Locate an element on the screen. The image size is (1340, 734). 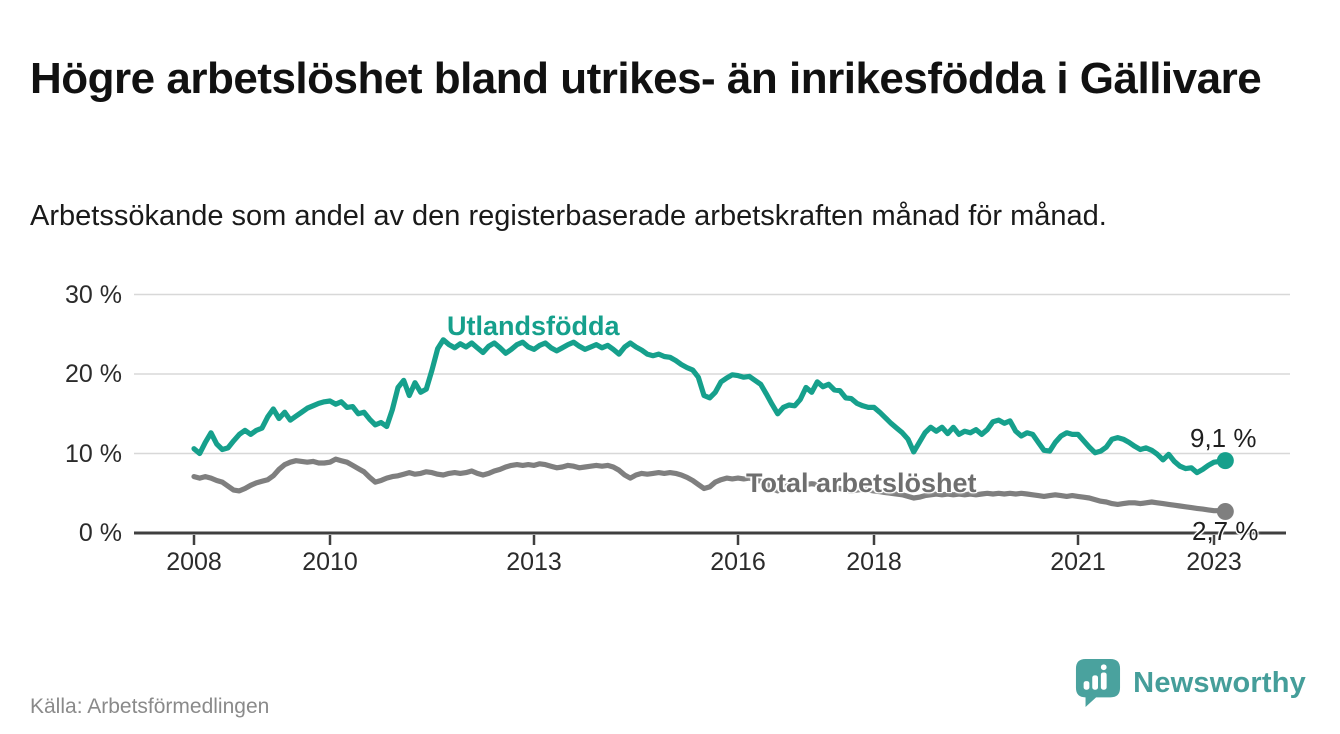
y-axis-tick-label-30: 30 % is located at coordinates (93, 294).